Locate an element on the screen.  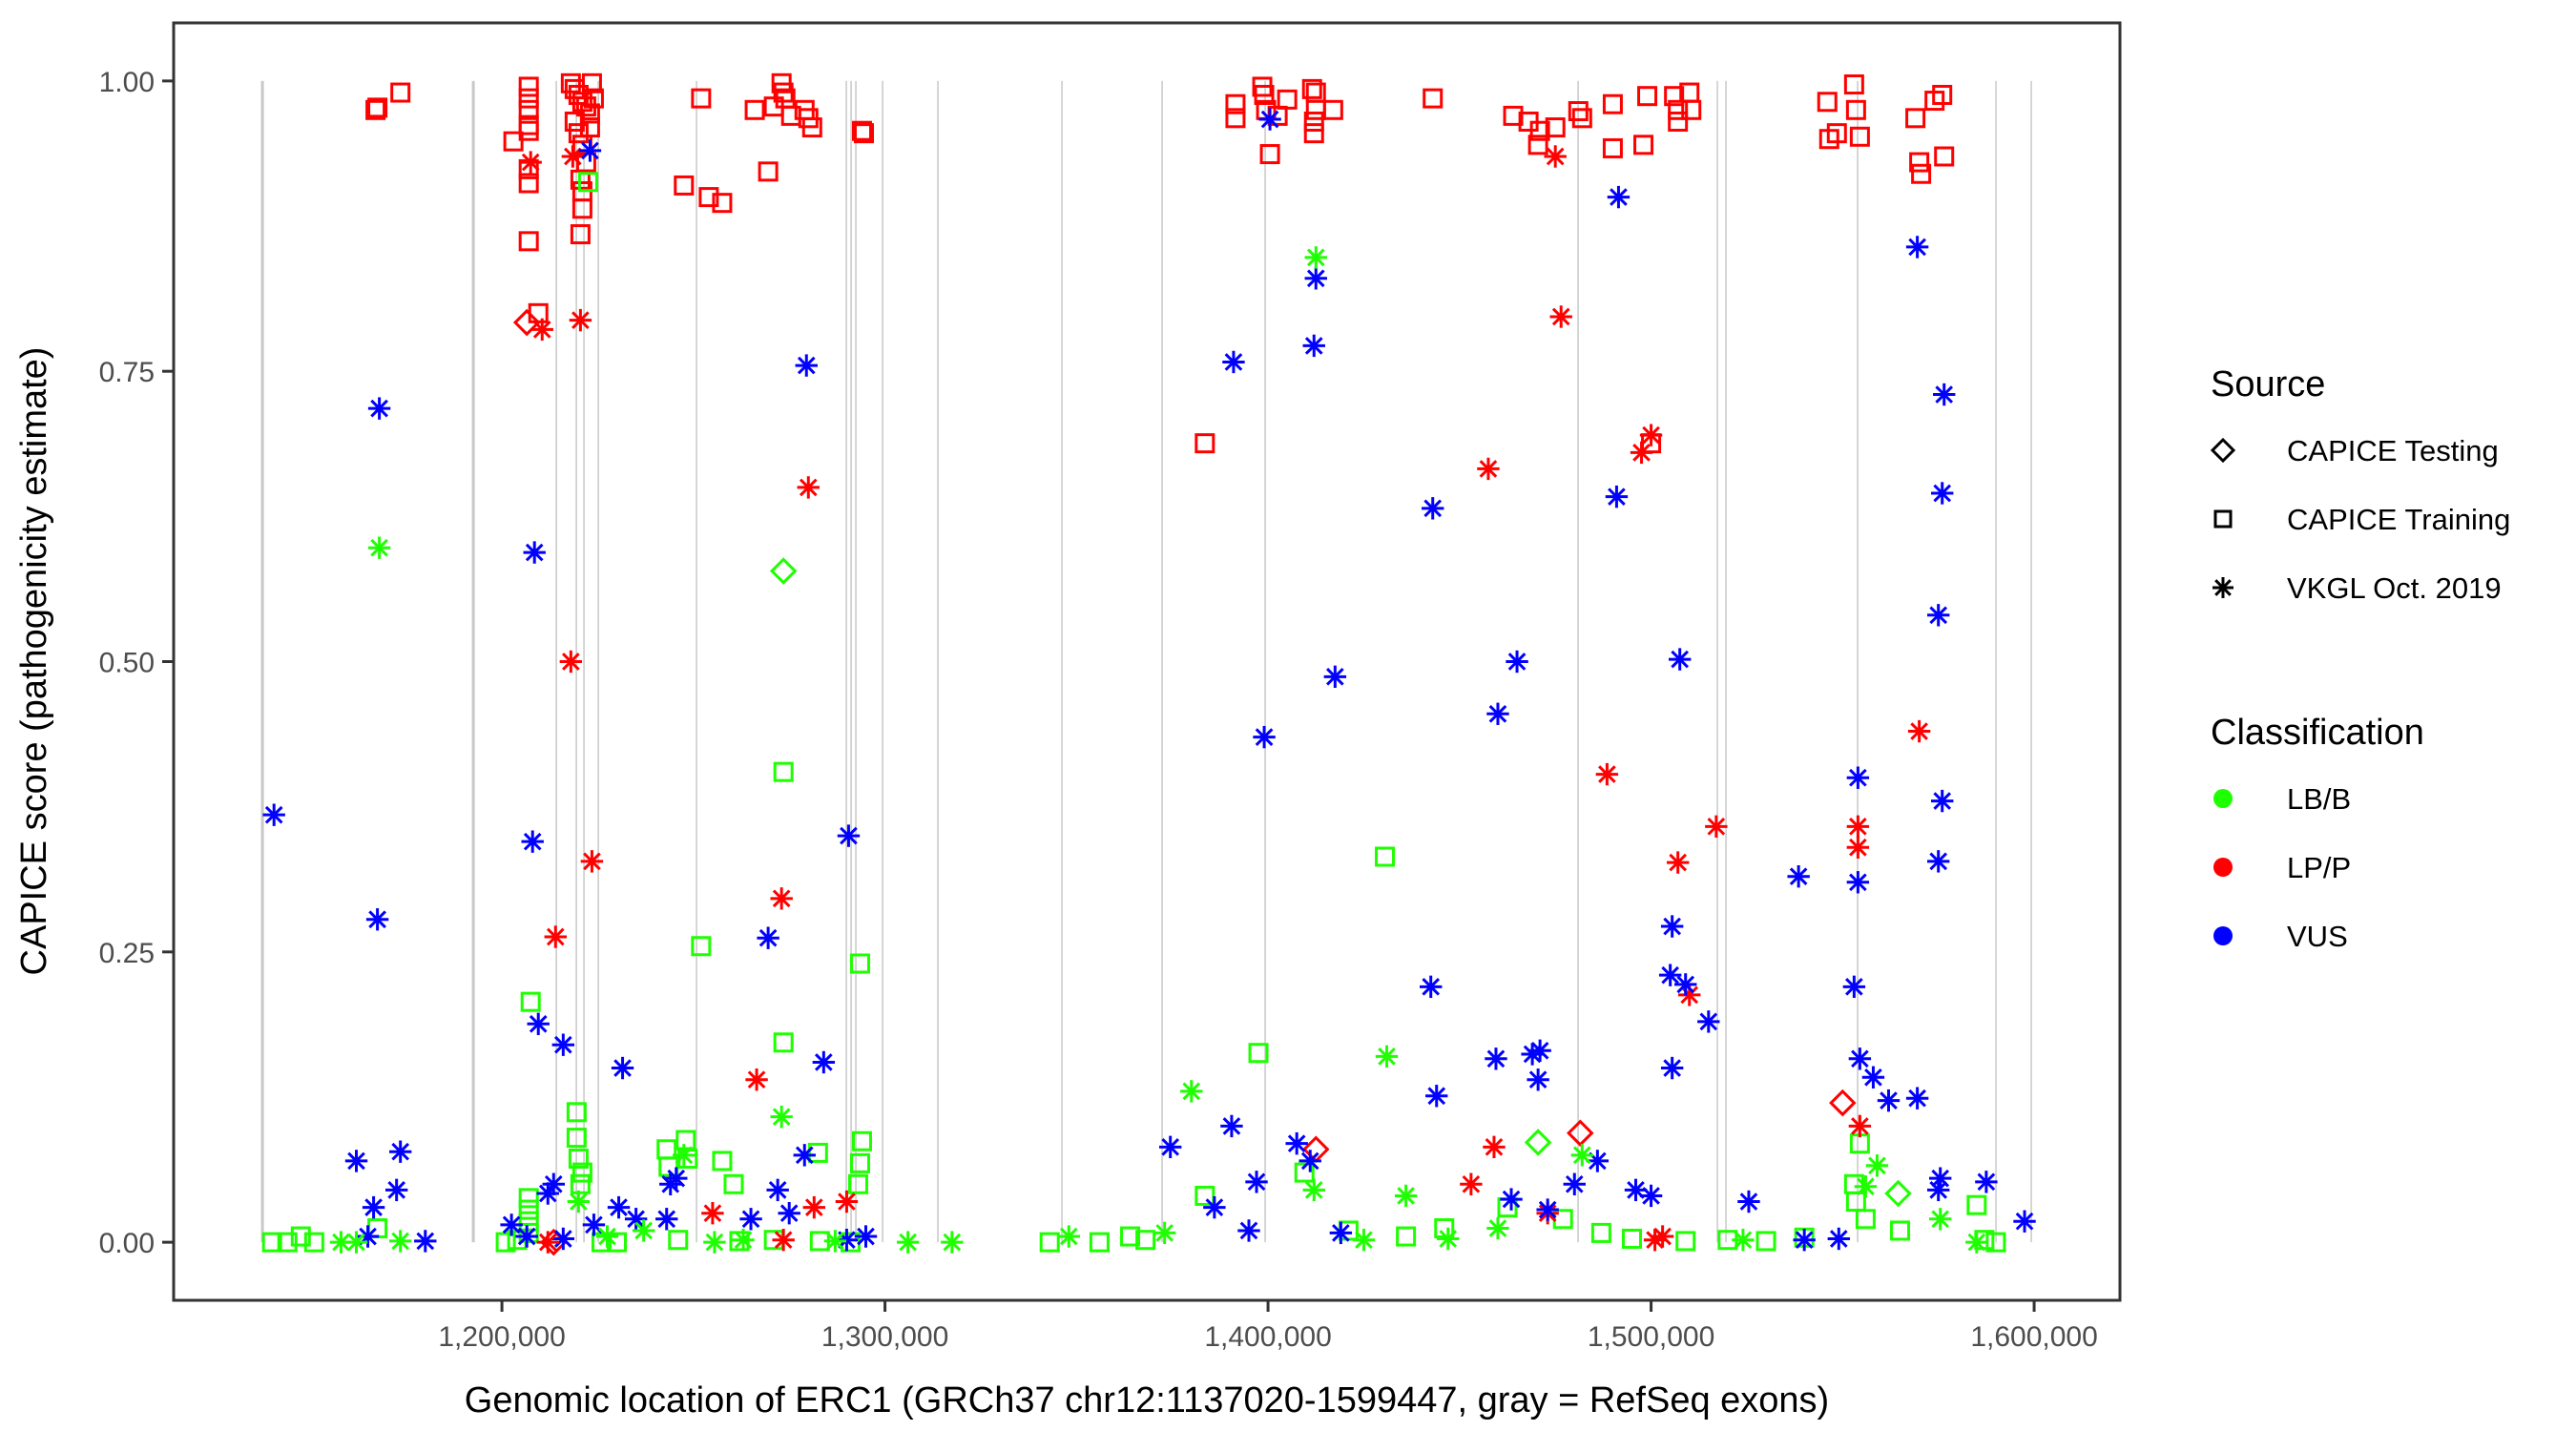
x-tick-label: 1,300,000 is located at coordinates (884, 1337).